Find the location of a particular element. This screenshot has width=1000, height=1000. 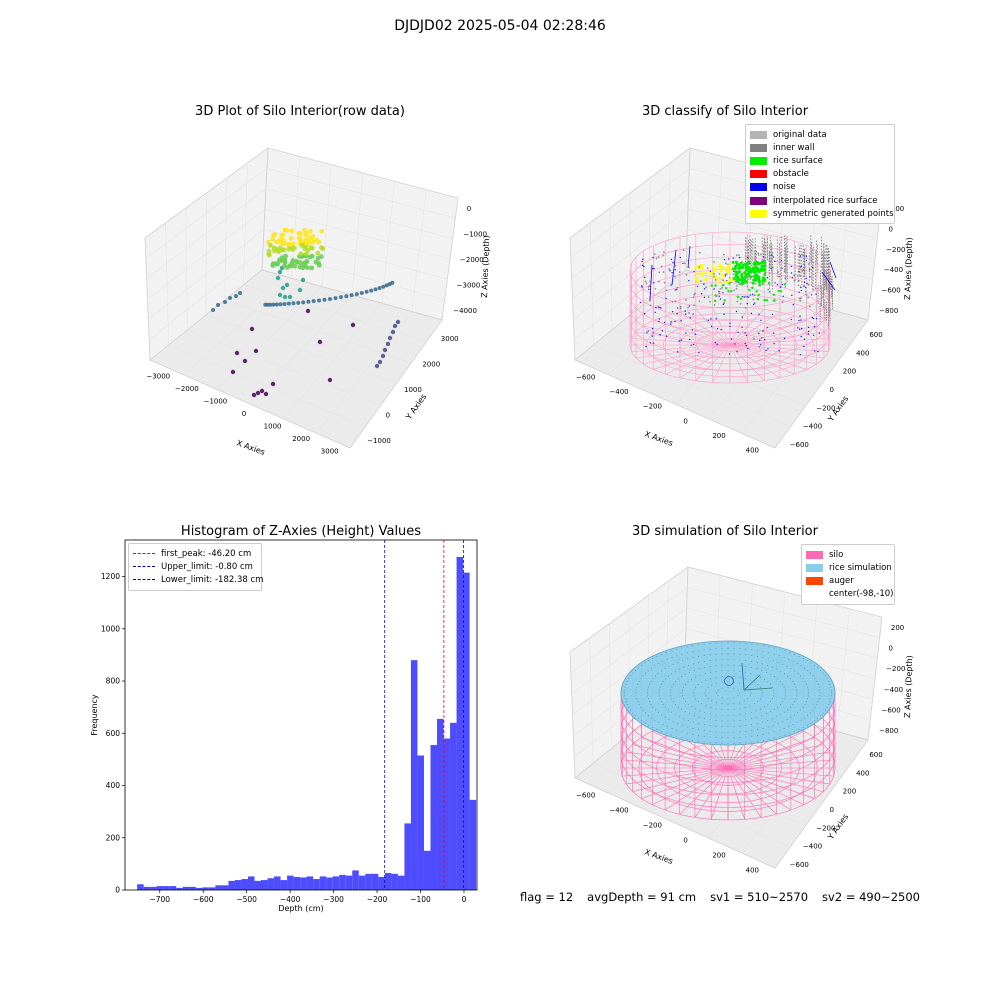

legend-label: Lower_limit: -182.38 cm is located at coordinates (212, 579).